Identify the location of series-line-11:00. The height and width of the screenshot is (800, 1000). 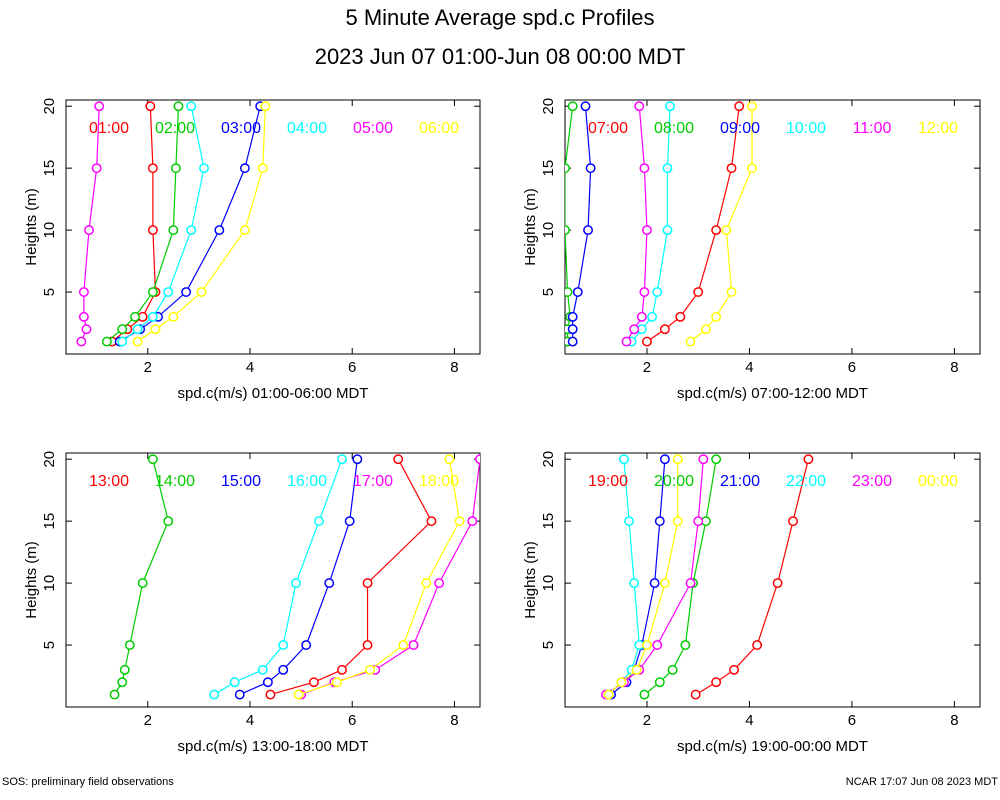
(636, 224).